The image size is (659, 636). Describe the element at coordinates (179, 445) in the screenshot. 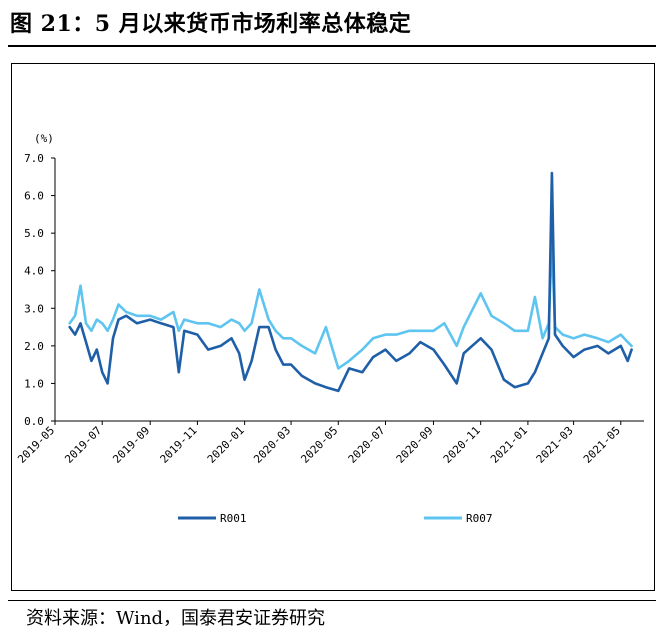

I see `x-tick-label: 2019-11` at that location.